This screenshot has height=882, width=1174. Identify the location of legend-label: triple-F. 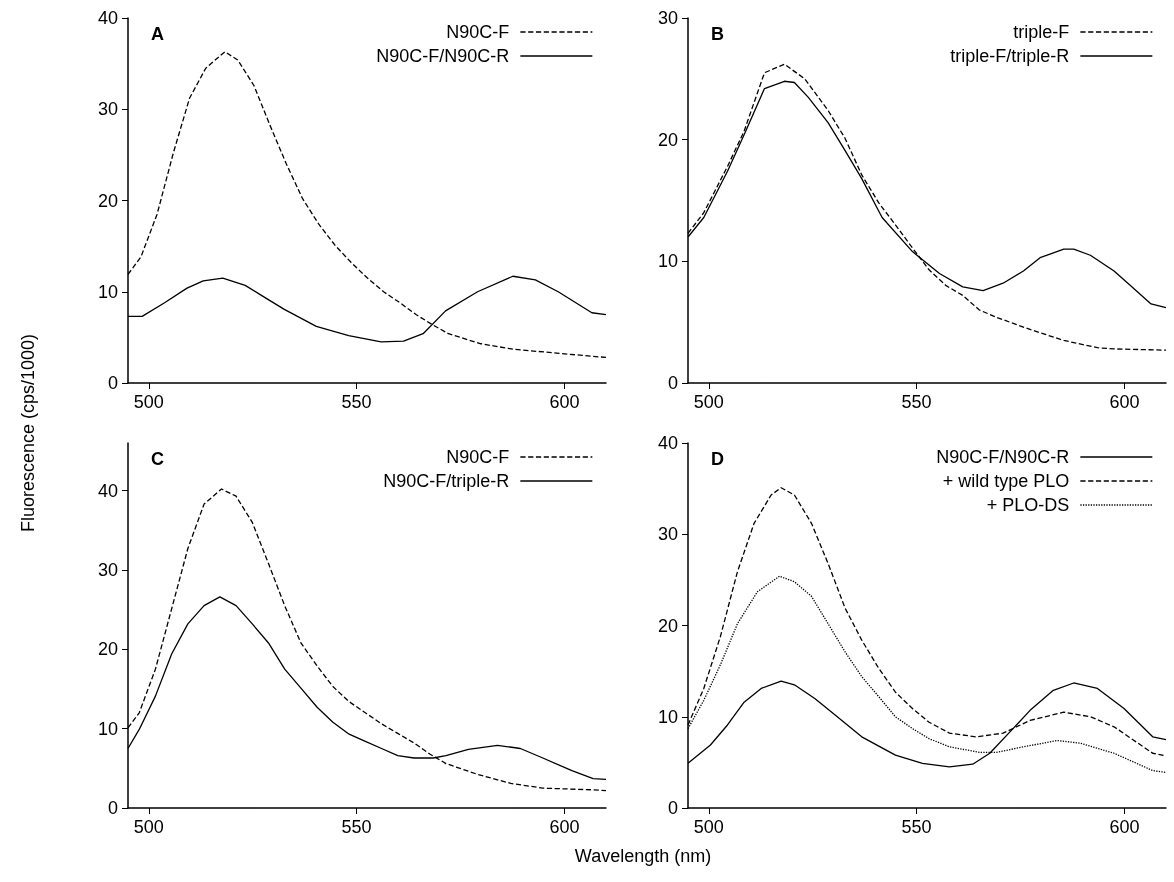
(1041, 32).